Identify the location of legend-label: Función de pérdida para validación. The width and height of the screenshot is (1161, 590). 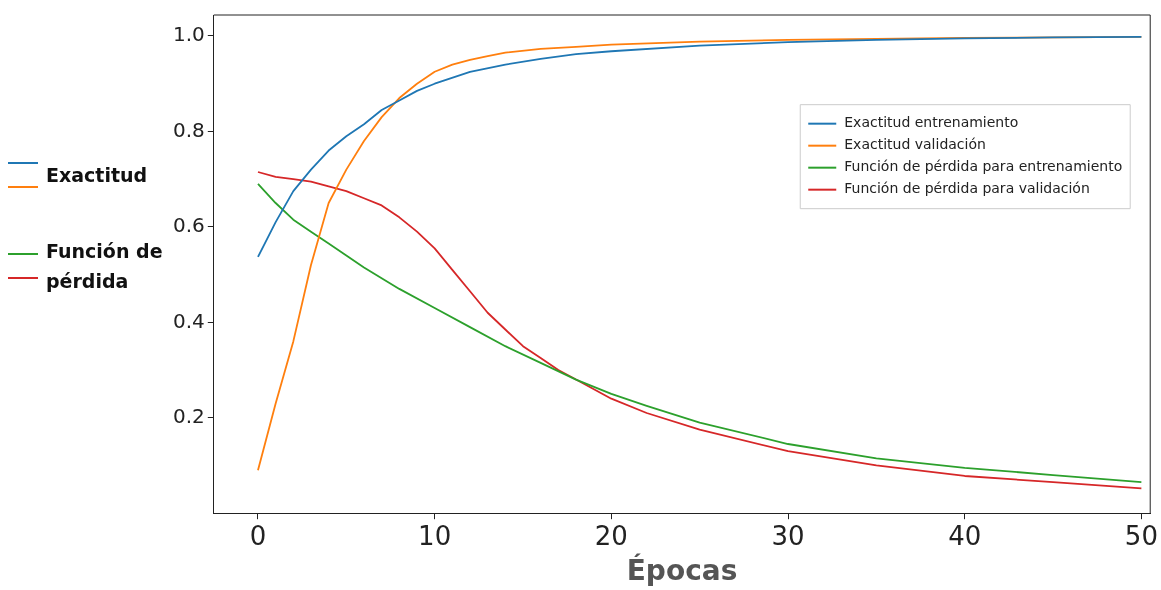
(967, 188).